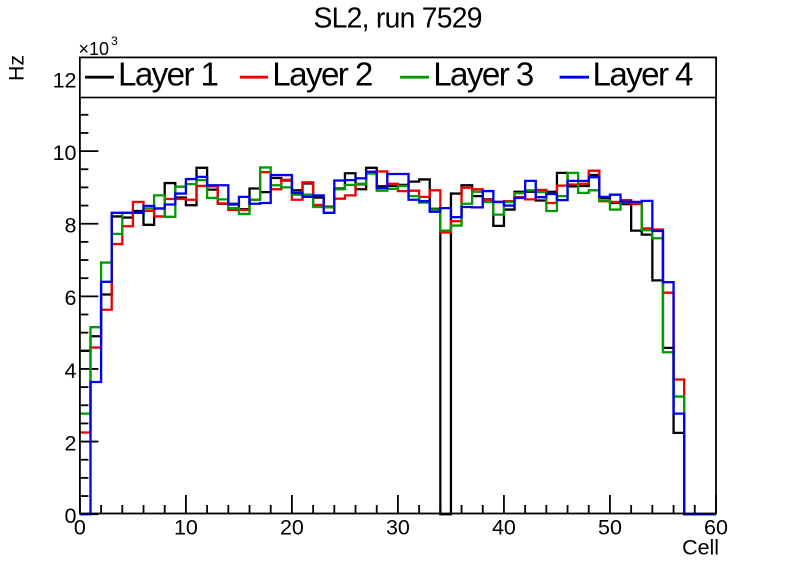 This screenshot has width=796, height=572. Describe the element at coordinates (398, 18) in the screenshot. I see `svg-text: SL2, run 7529` at that location.